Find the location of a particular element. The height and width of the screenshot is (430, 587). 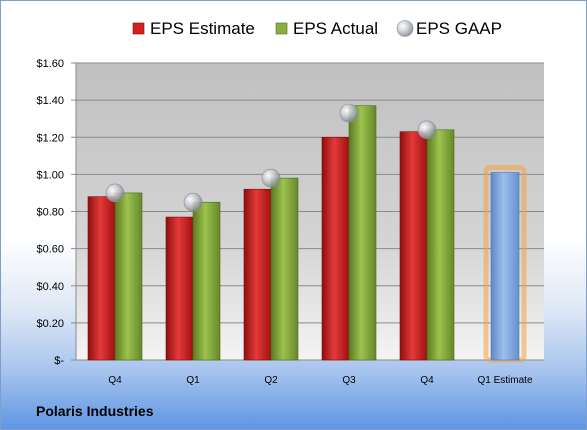

y-tick-label: $0.20 is located at coordinates (50, 324).